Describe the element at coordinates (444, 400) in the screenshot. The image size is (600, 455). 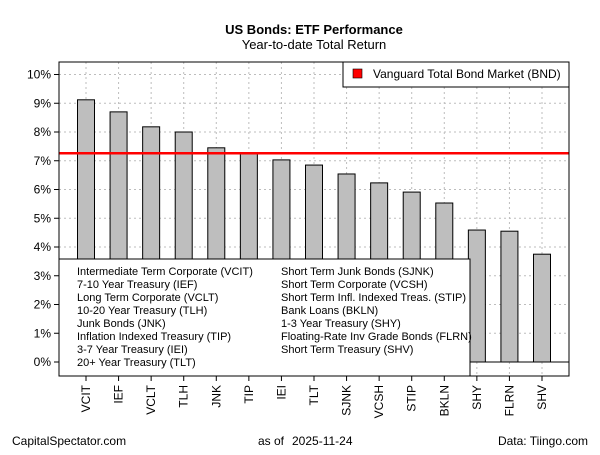
I see `x-tick-label: BKLN` at that location.